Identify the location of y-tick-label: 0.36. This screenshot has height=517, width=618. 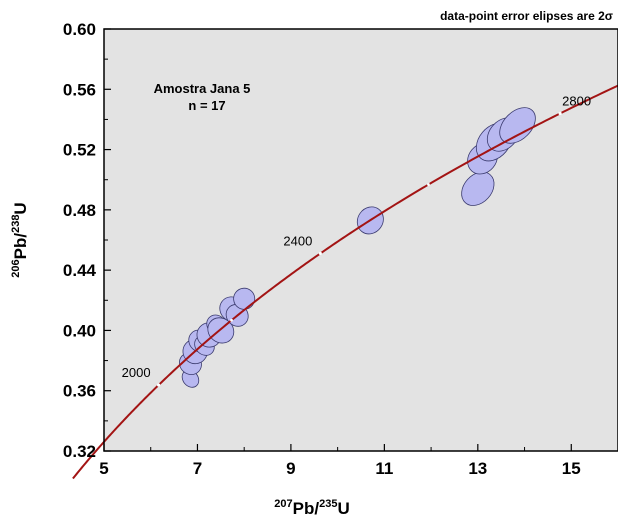
(79, 391).